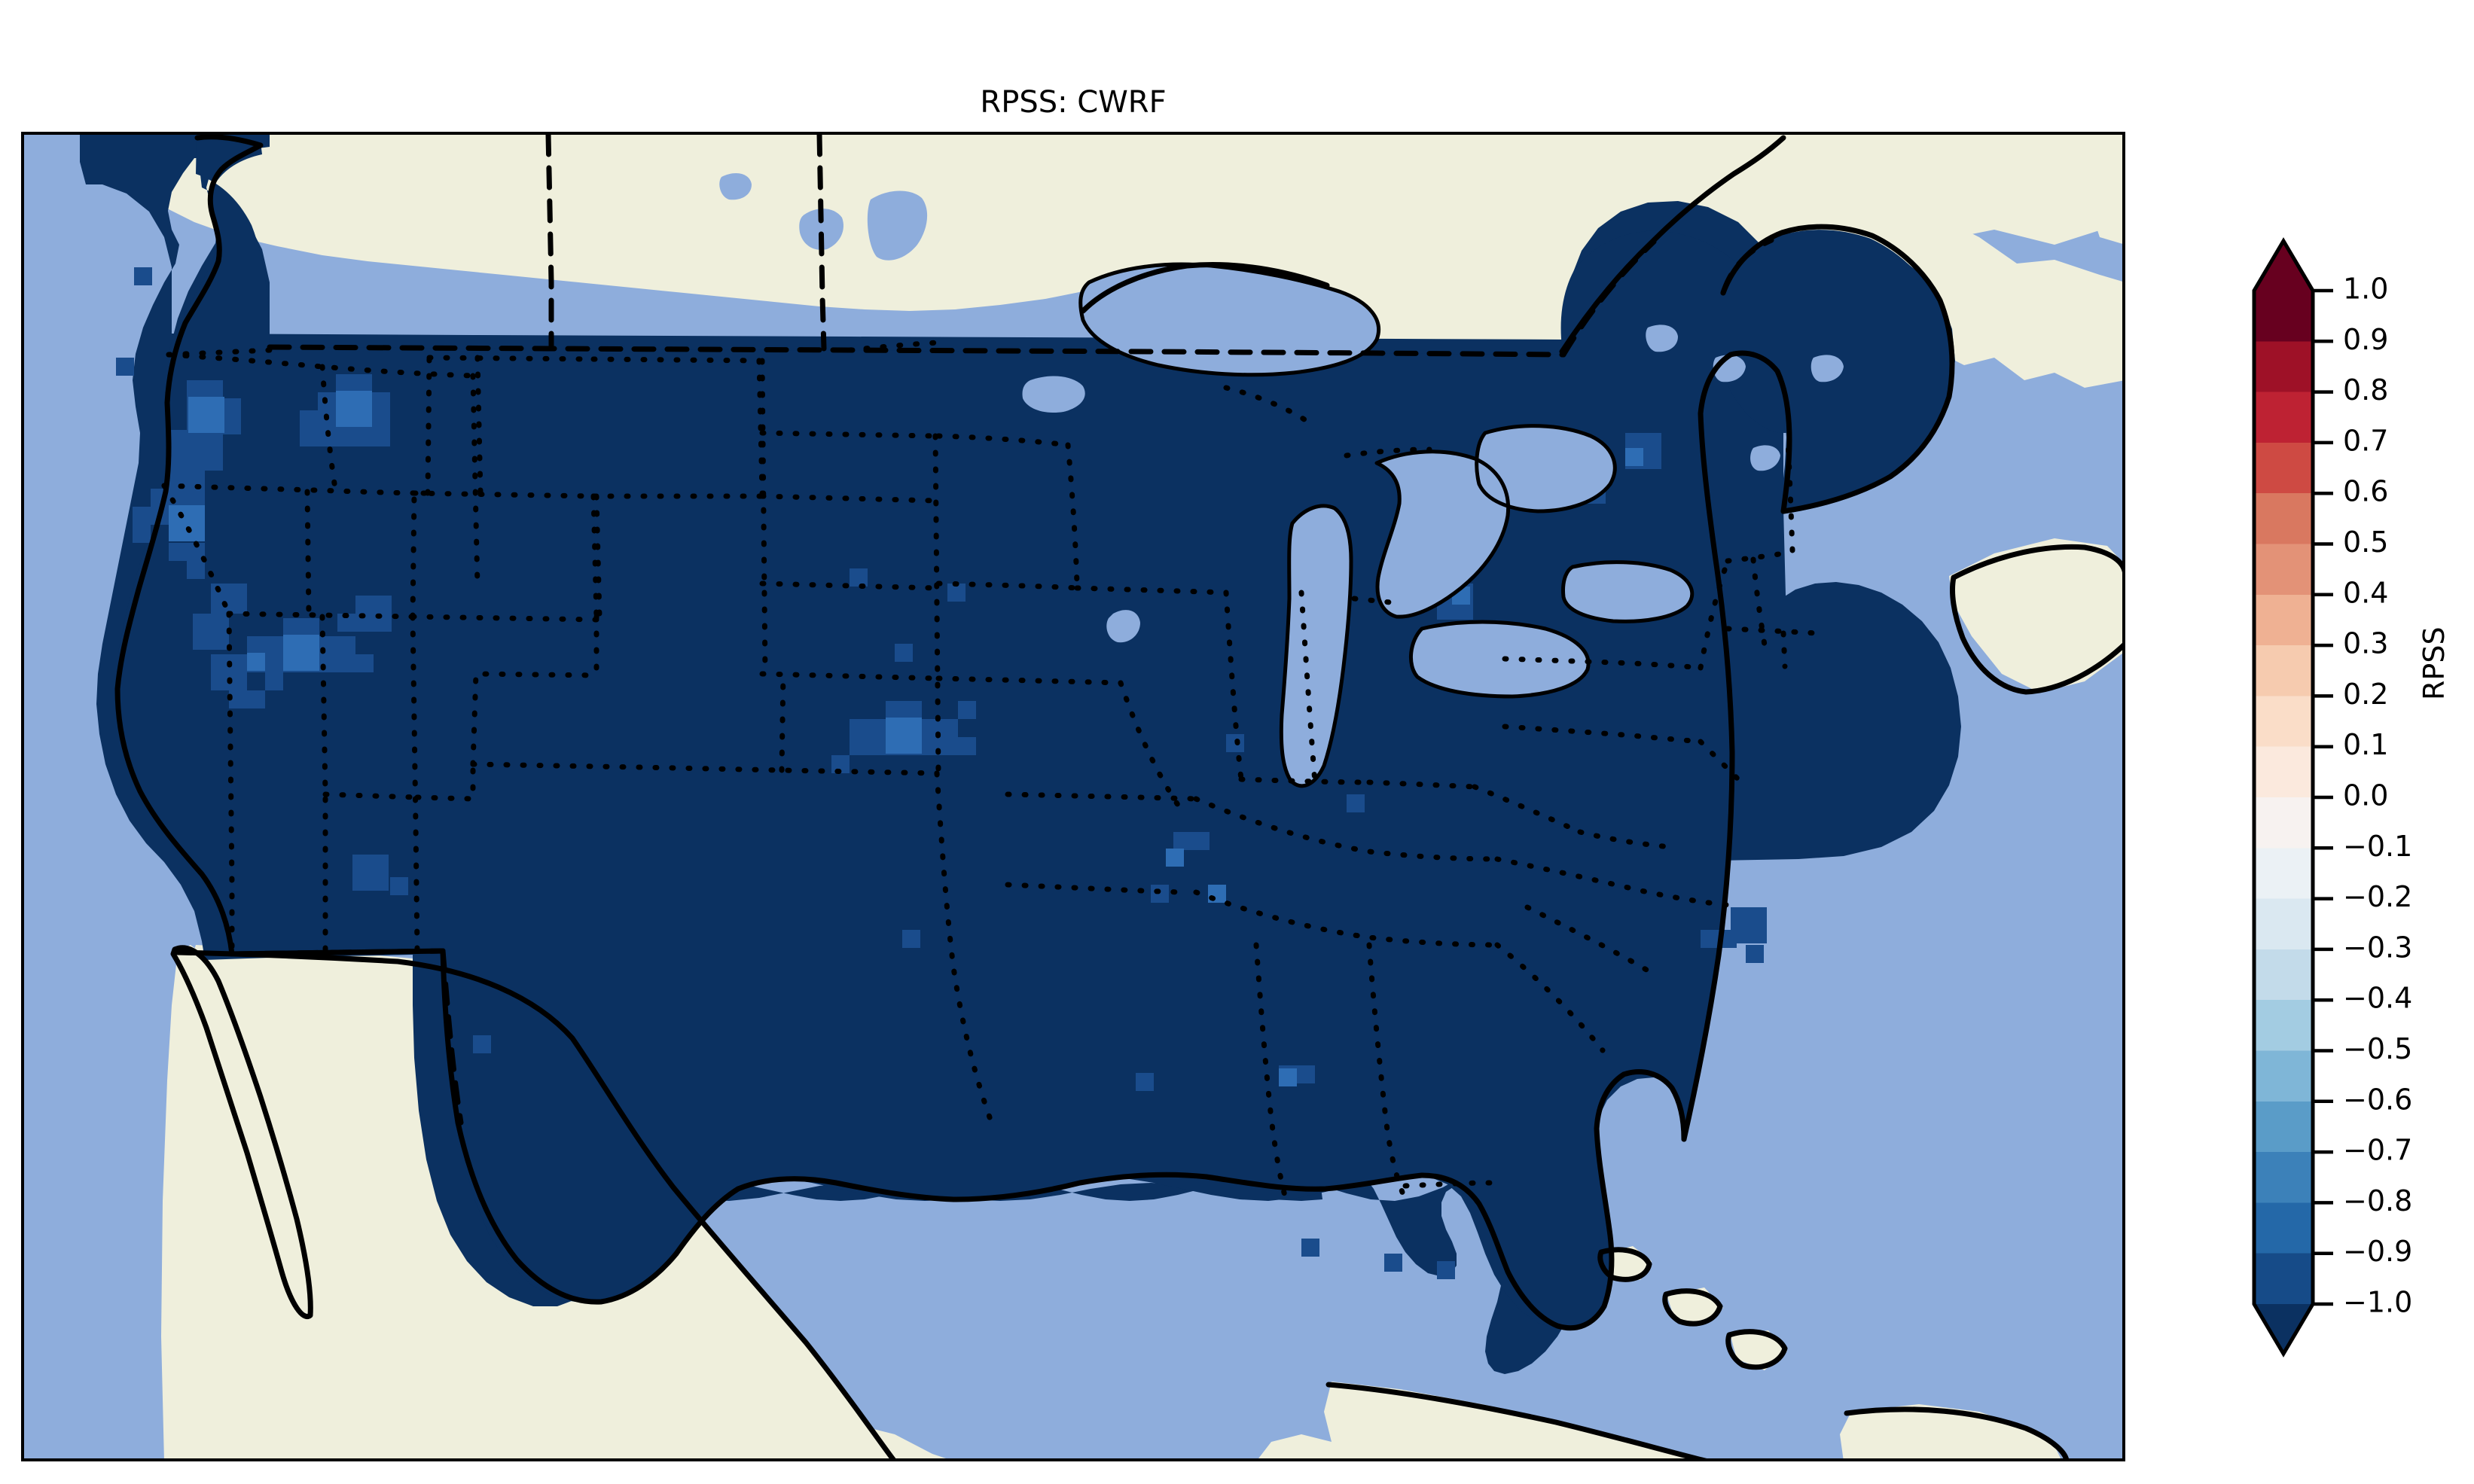 This screenshot has height=1484, width=2474. What do you see at coordinates (2377, 896) in the screenshot?
I see `cb-tick-12: −0.2` at bounding box center [2377, 896].